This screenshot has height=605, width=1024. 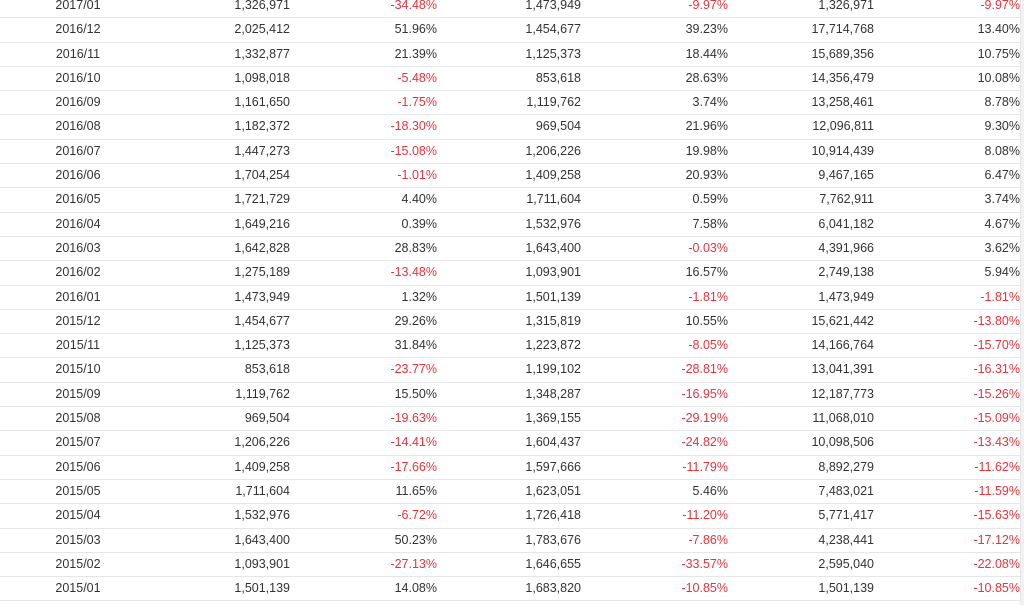 I want to click on value-cell: 1,275,189, so click(x=221, y=273).